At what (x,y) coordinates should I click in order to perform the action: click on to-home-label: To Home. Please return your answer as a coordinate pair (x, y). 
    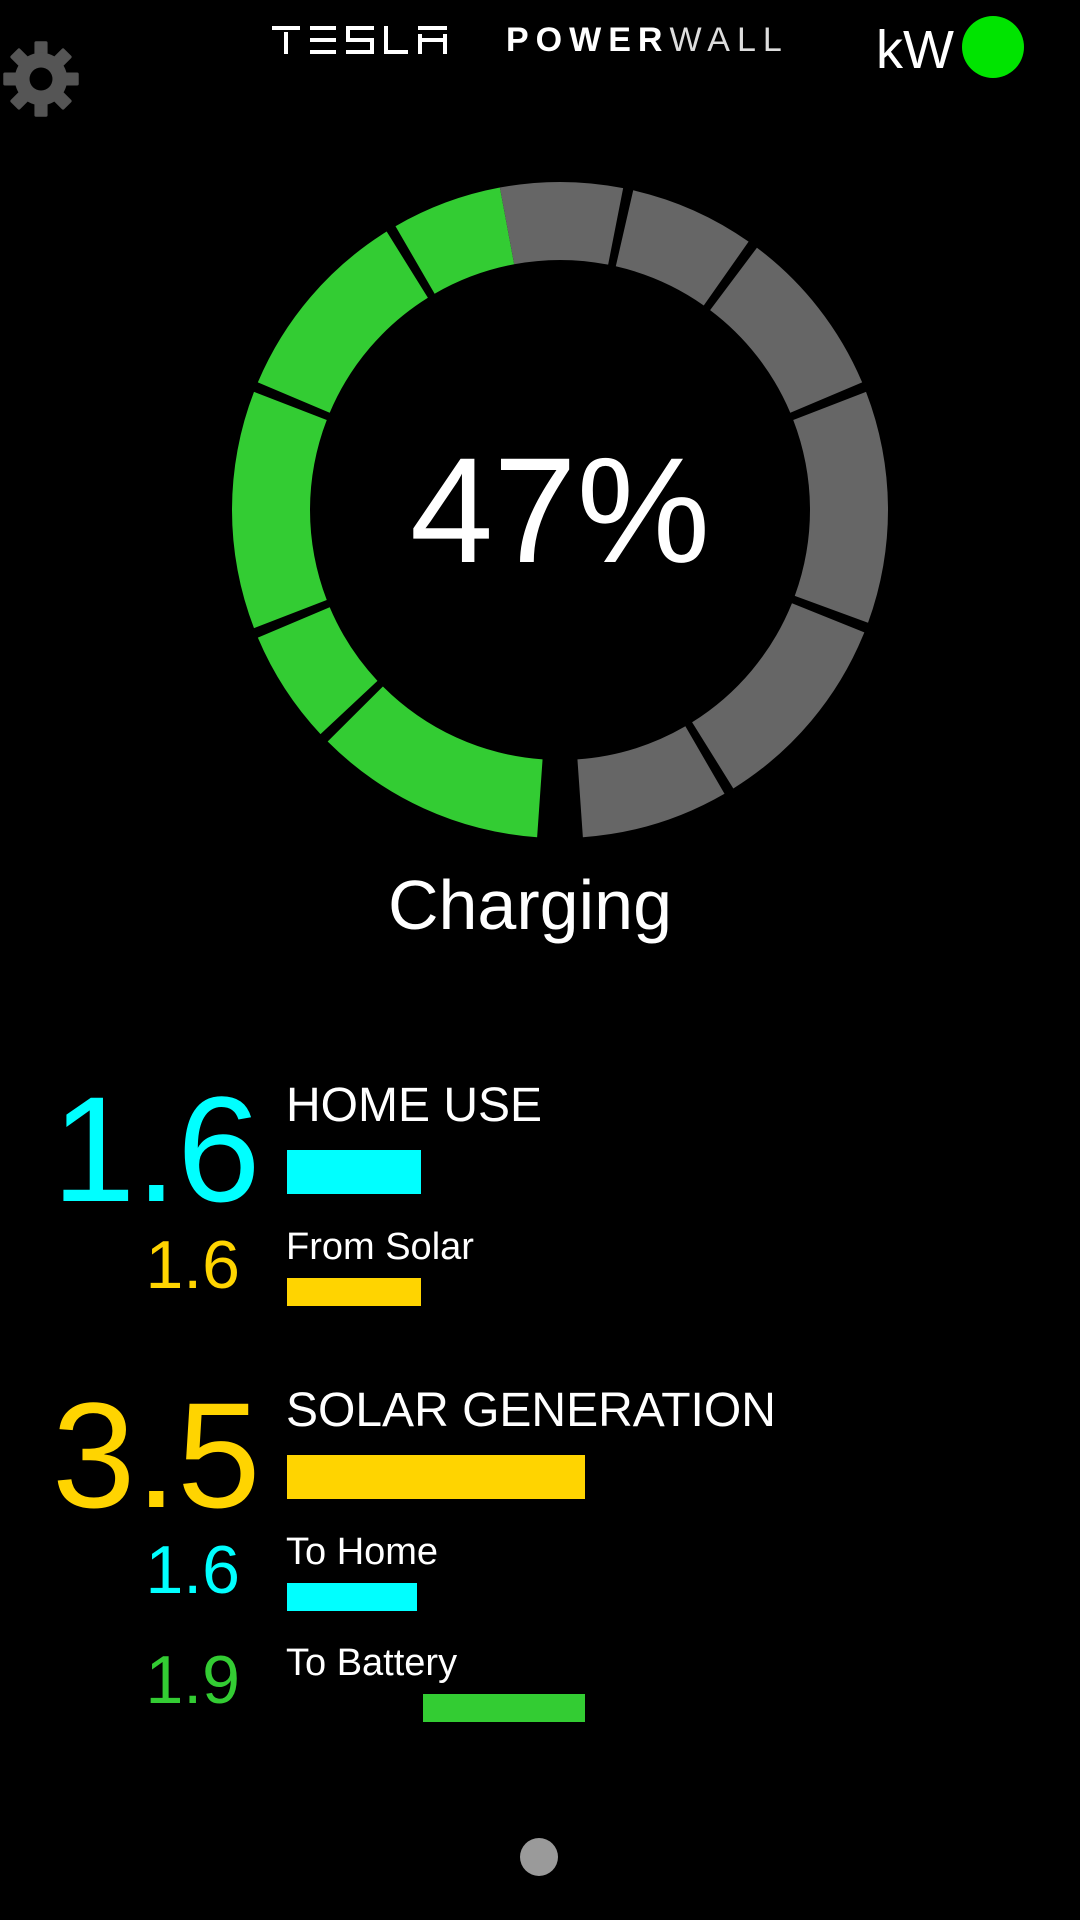
    Looking at the image, I should click on (362, 1552).